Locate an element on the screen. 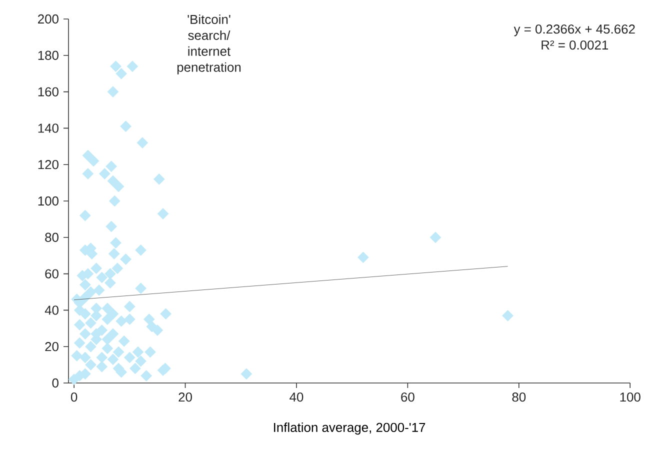 This screenshot has height=460, width=662. x-tick-label: 60 is located at coordinates (407, 397).